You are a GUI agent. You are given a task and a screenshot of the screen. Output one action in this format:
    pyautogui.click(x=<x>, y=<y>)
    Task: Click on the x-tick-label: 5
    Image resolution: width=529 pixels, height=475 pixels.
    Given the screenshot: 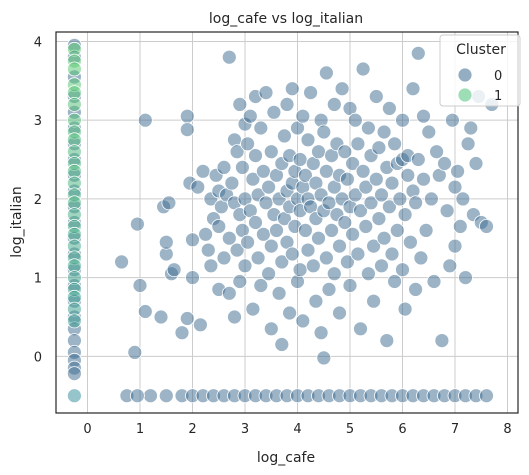 What is the action you would take?
    pyautogui.click(x=350, y=429)
    